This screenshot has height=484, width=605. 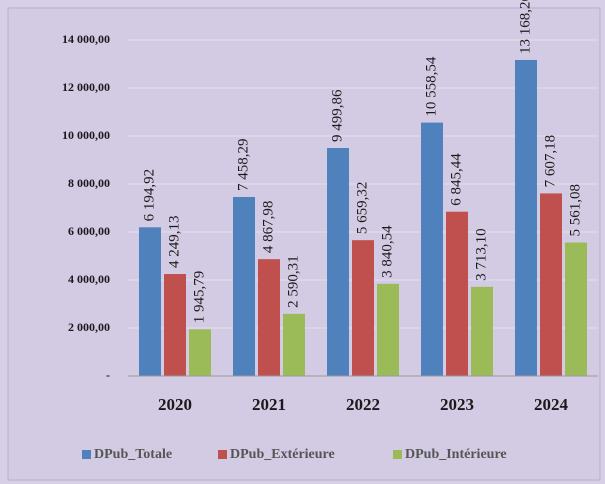 What do you see at coordinates (362, 208) in the screenshot?
I see `value-label: 5 659,32` at bounding box center [362, 208].